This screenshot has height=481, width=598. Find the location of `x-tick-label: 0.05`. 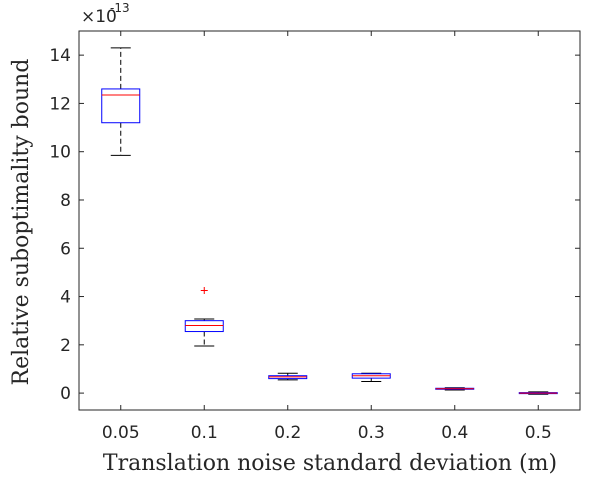

x-tick-label: 0.05 is located at coordinates (121, 433).